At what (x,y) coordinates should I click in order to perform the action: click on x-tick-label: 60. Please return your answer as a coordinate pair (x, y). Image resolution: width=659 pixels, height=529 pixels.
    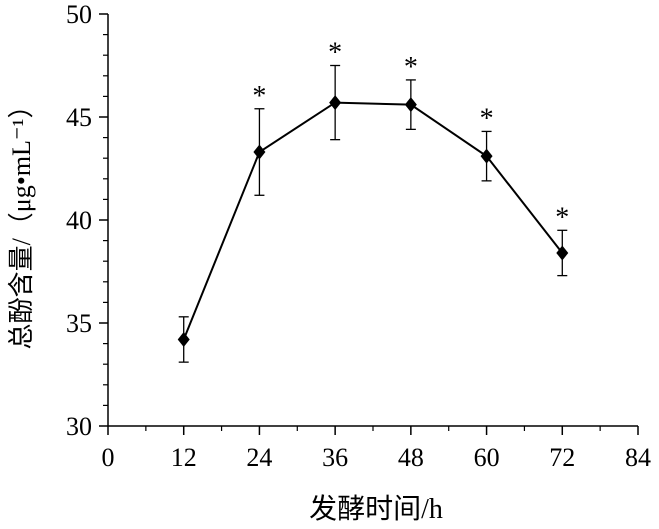
    Looking at the image, I should click on (487, 457).